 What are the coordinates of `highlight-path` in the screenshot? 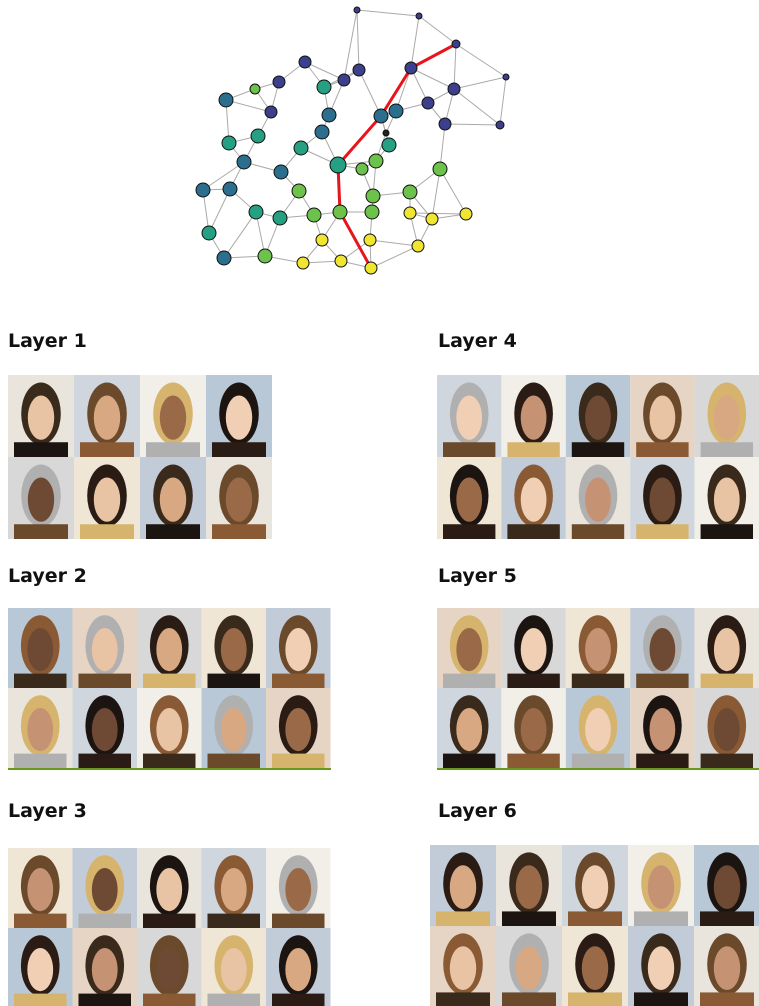 It's located at (396, 155).